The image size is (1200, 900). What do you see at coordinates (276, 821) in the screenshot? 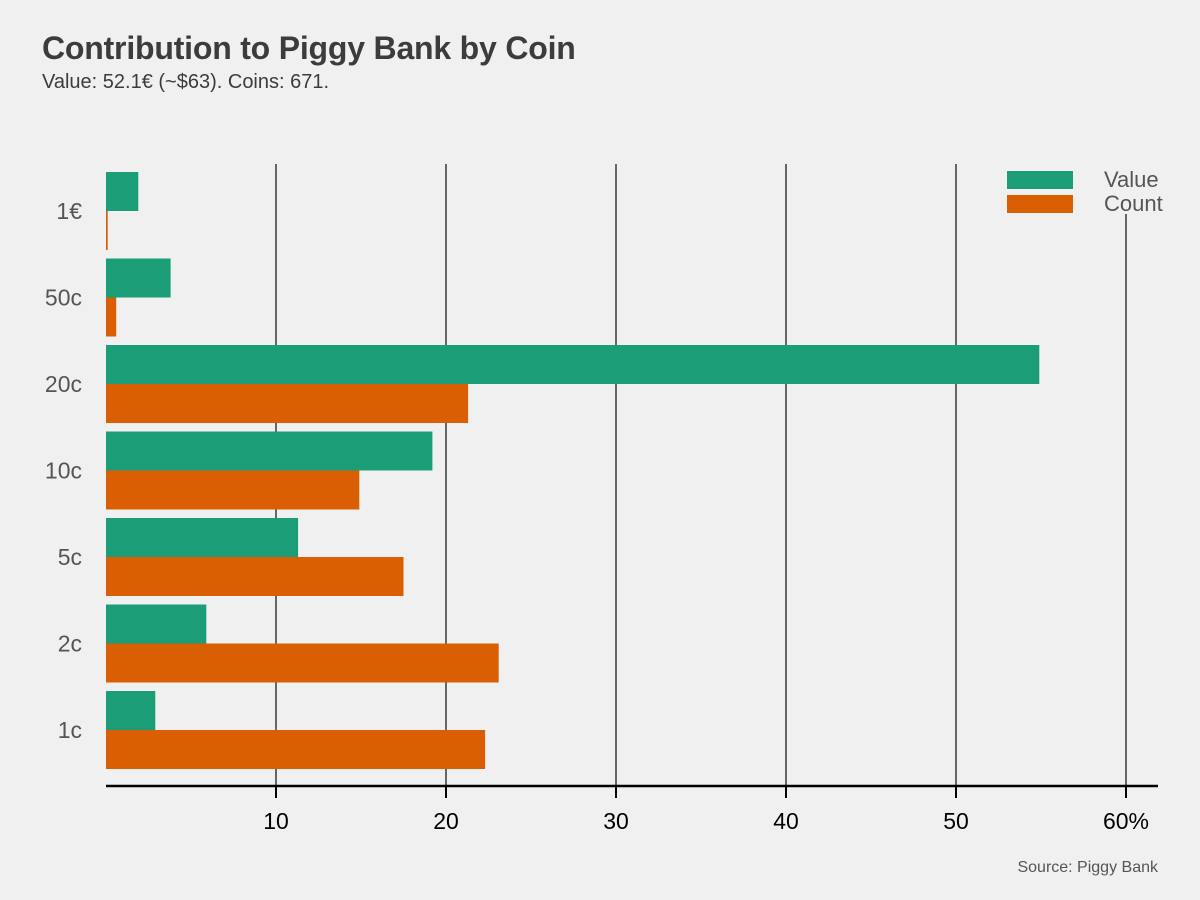
I see `x-tick-label: 10` at bounding box center [276, 821].